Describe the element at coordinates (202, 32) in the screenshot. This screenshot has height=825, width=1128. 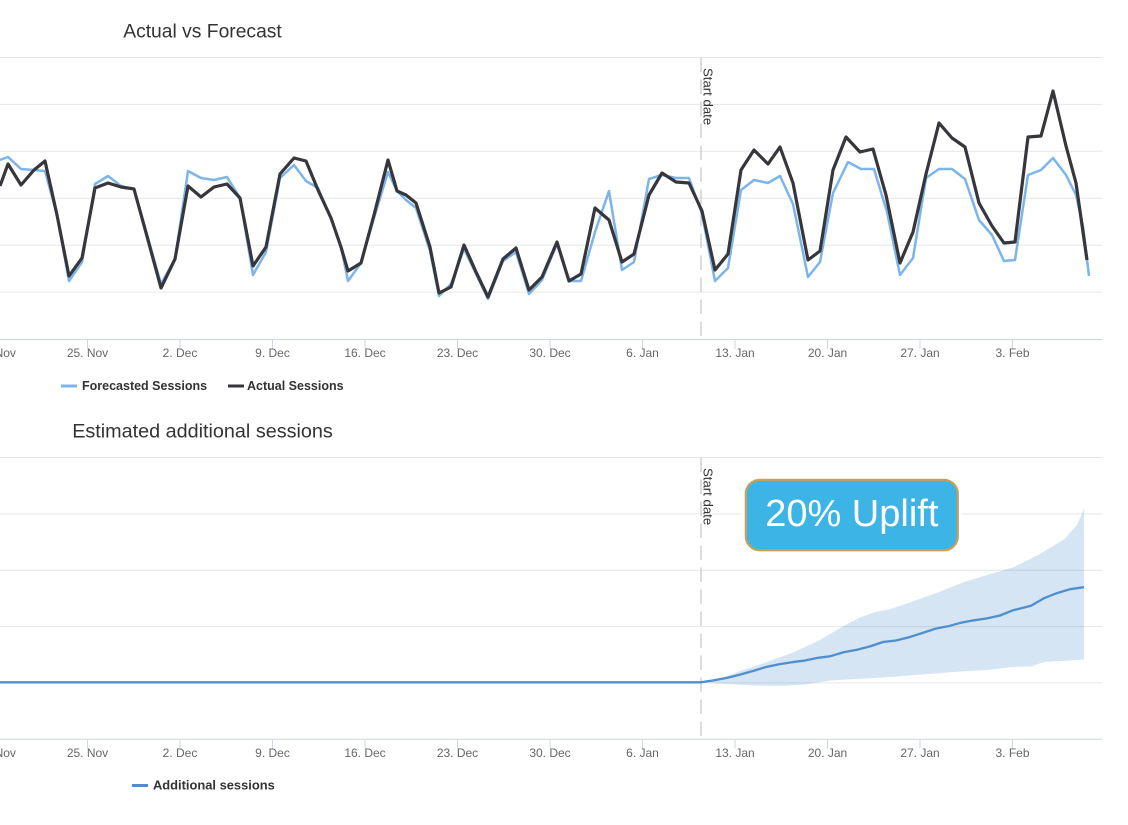
I see `svg-text: Actual vs Forecast` at that location.